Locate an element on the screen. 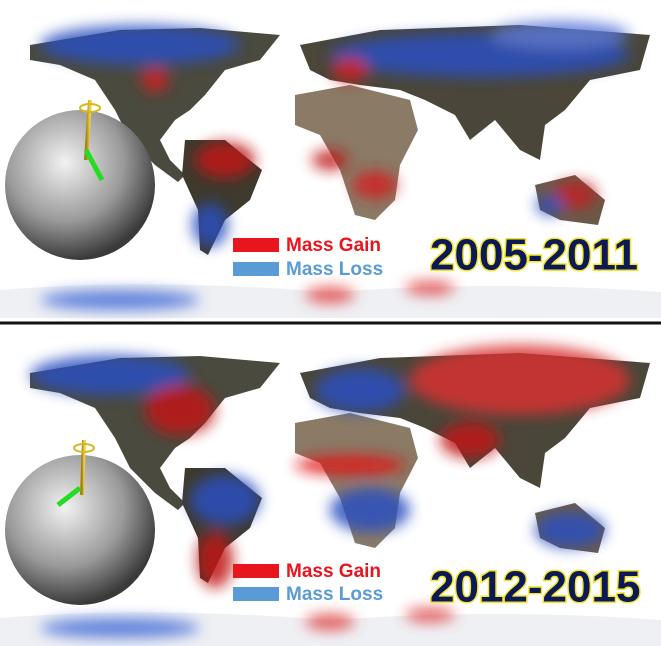 The image size is (661, 646). period-label: 2012-2015 is located at coordinates (535, 587).